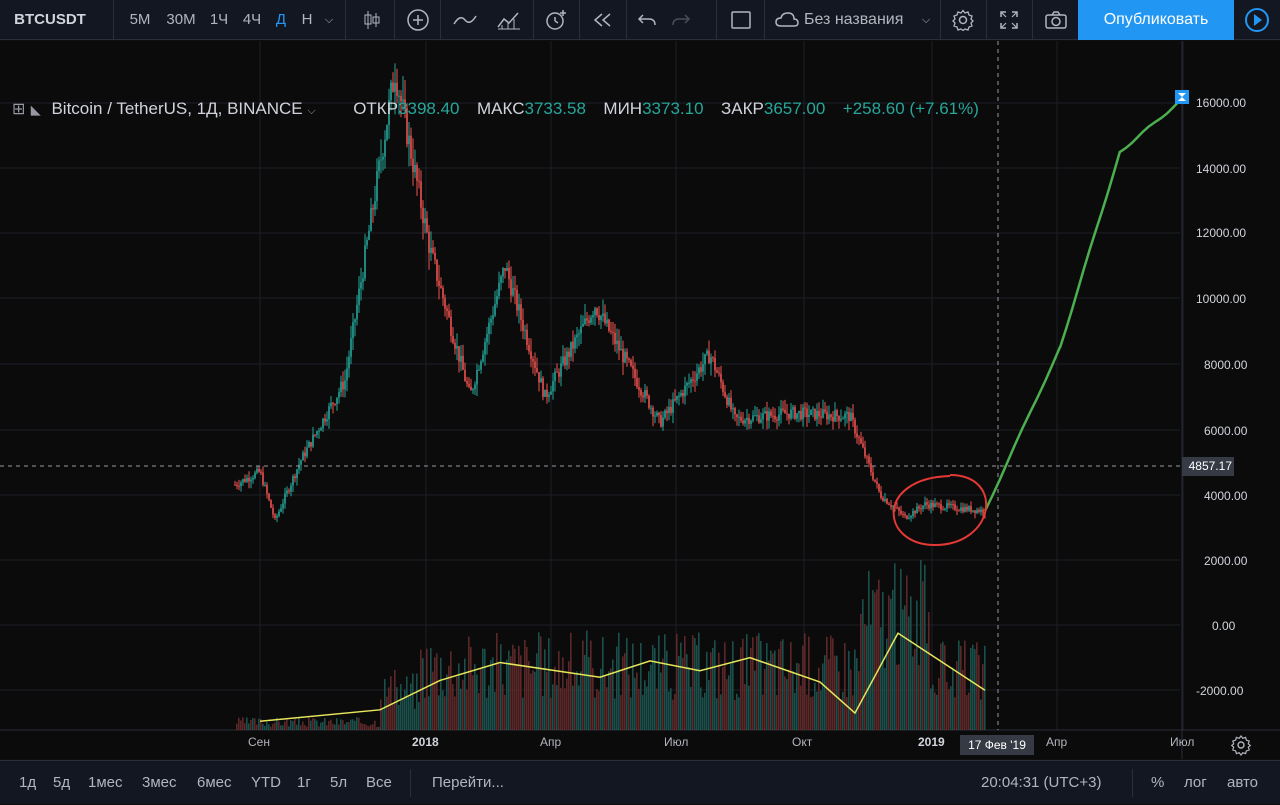 Image resolution: width=1280 pixels, height=805 pixels. I want to click on layout-name-button: Без названия, so click(854, 19).